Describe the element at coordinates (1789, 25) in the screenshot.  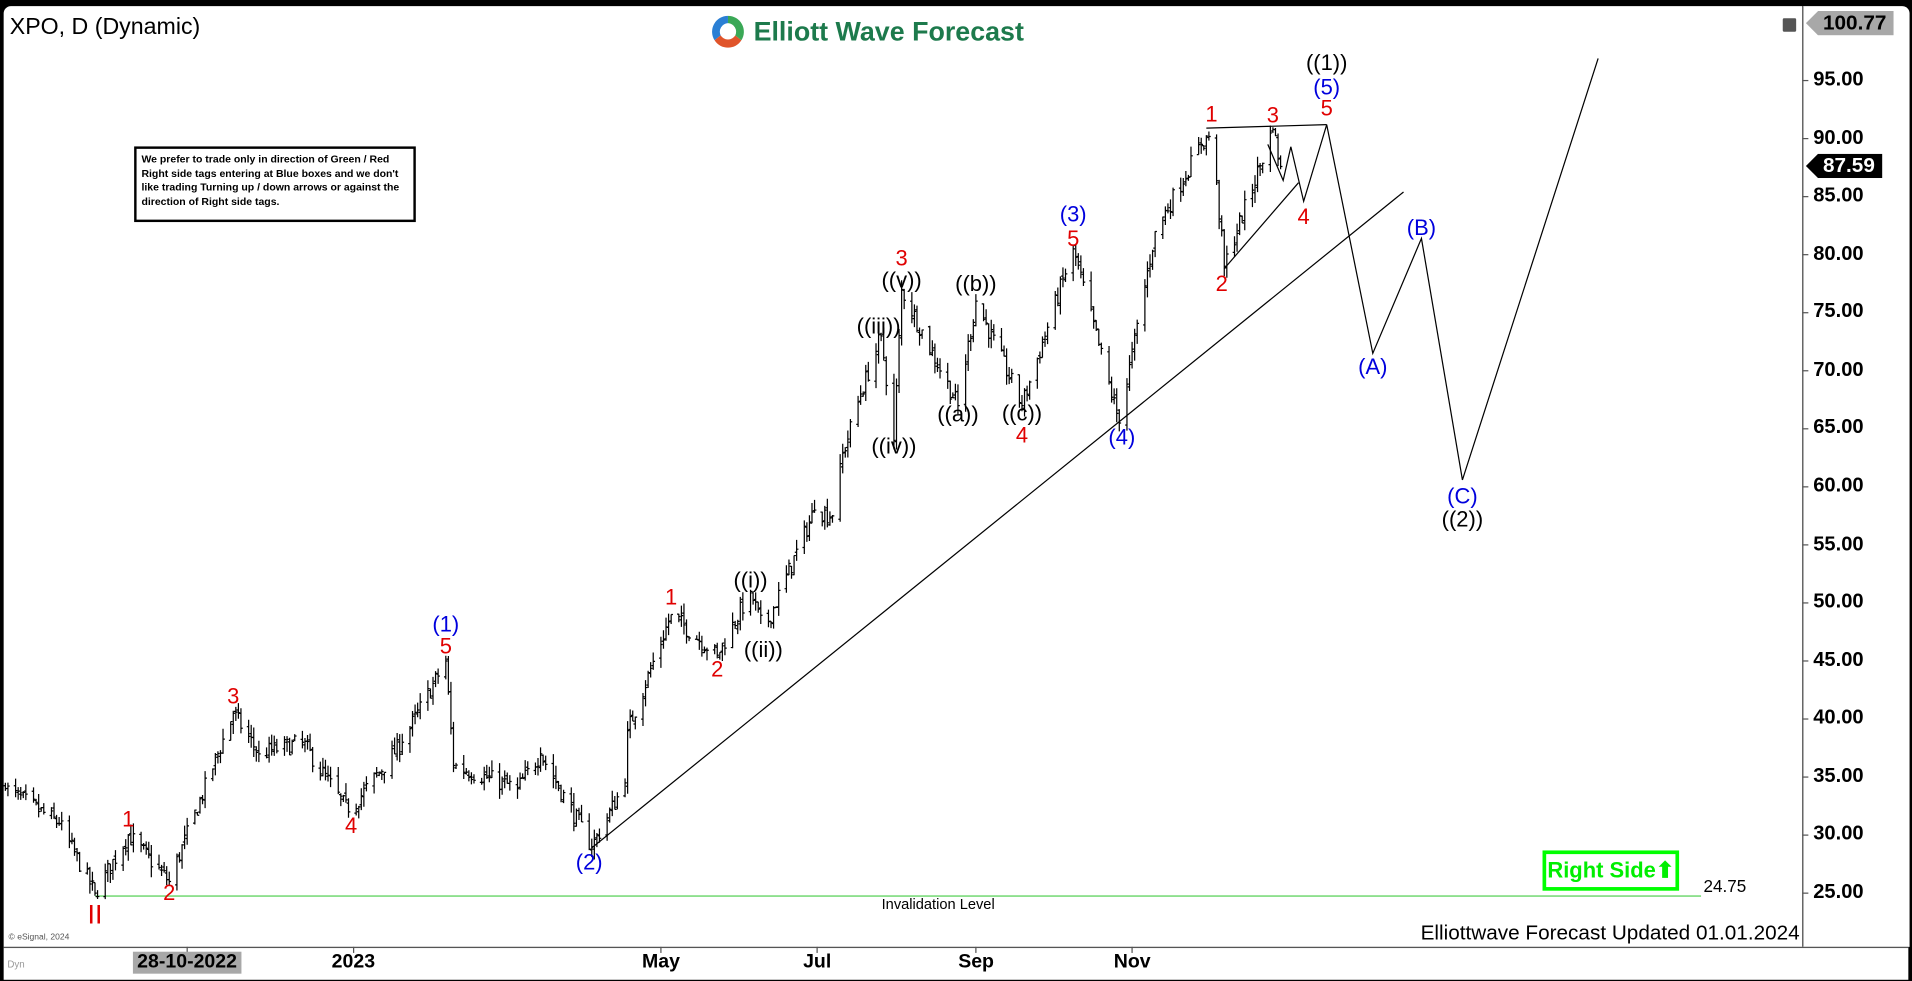
I see `restore-window-icon` at that location.